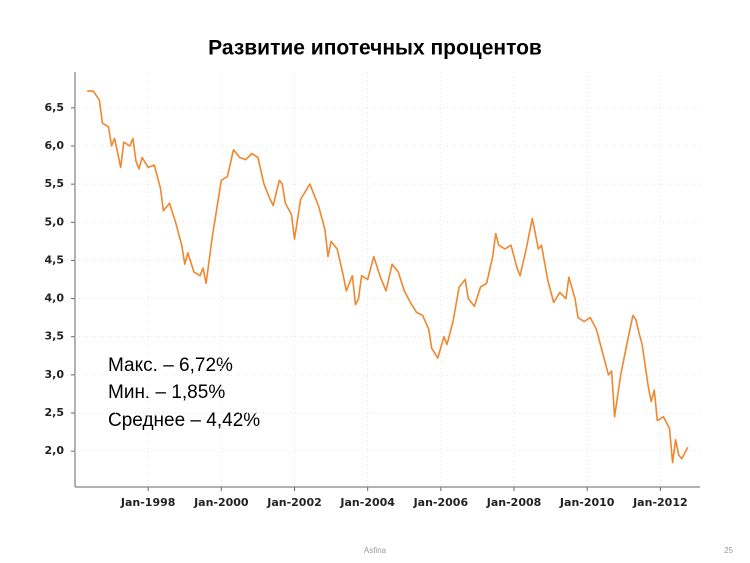 This screenshot has width=750, height=563. What do you see at coordinates (55, 336) in the screenshot?
I see `y-tick-label: 3,5` at bounding box center [55, 336].